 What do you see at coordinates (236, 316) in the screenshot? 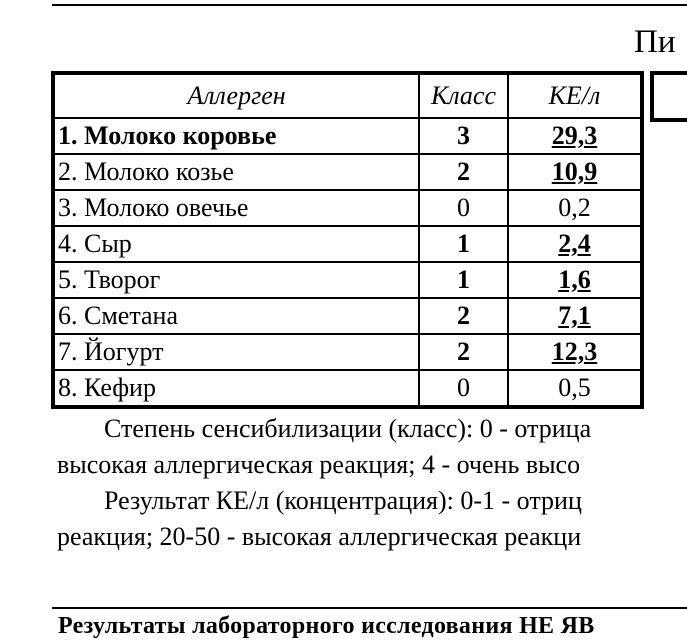
I see `allergen-cell: 6. Сметана` at bounding box center [236, 316].